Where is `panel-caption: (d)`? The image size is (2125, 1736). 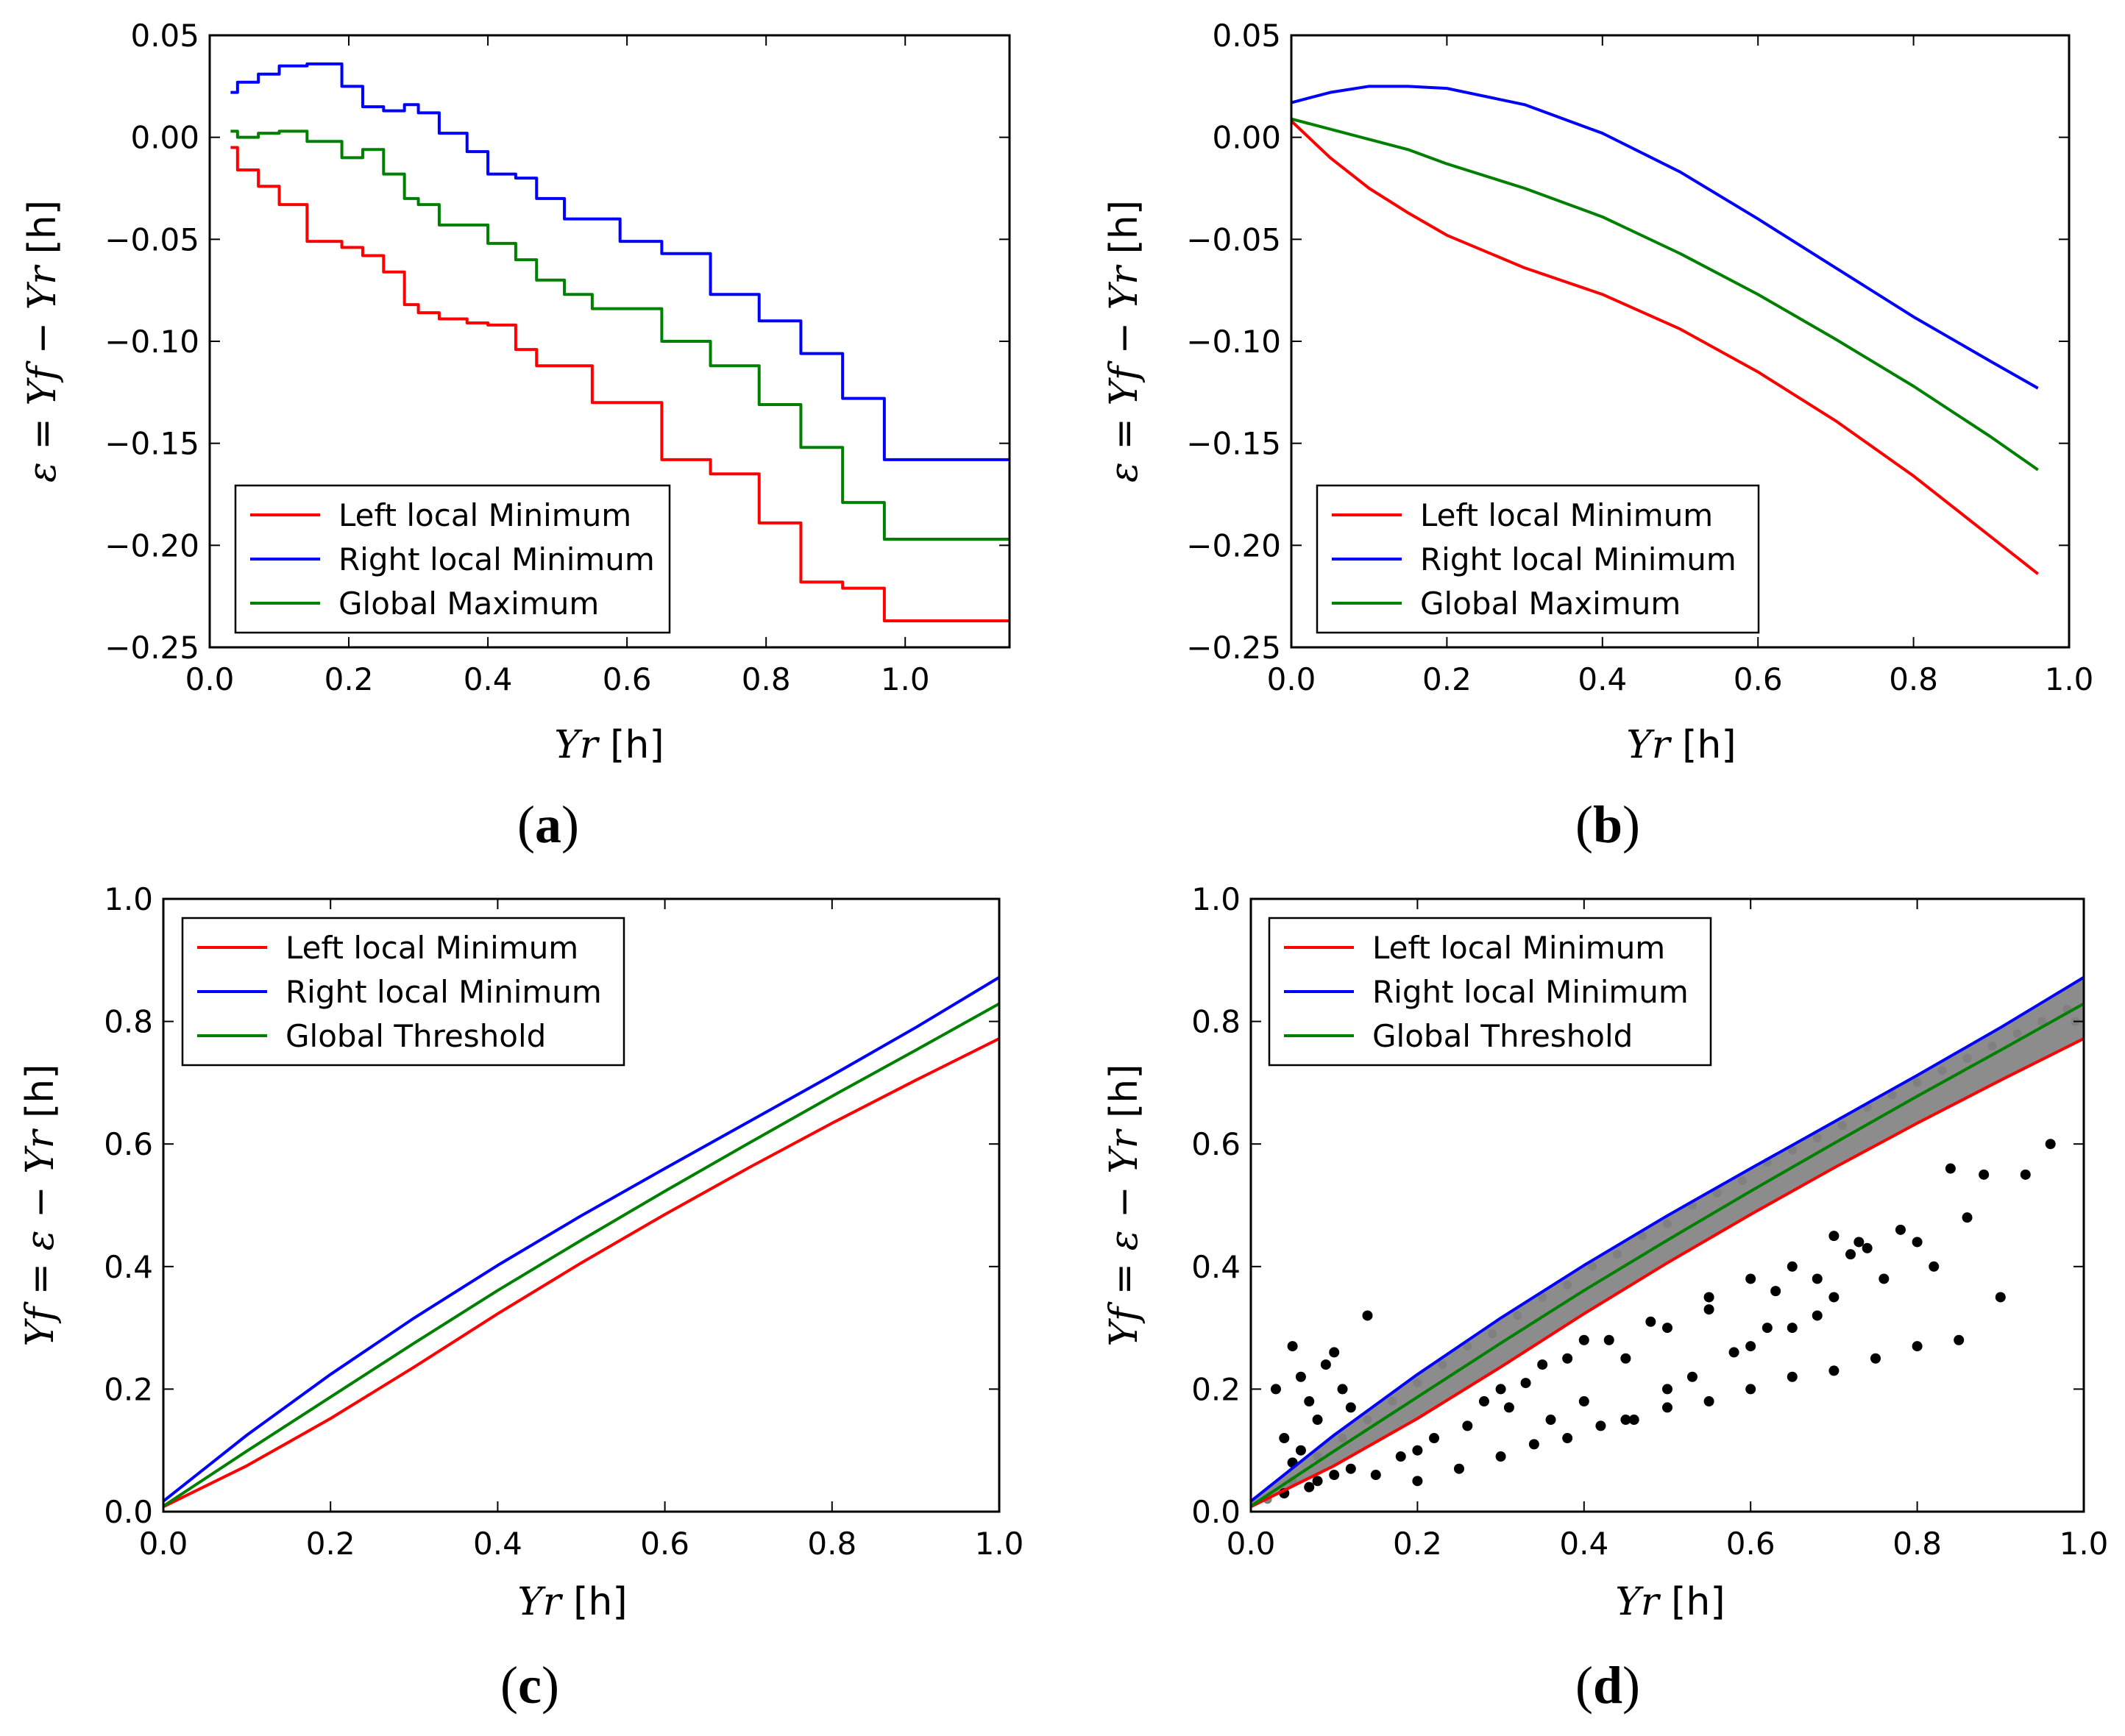
panel-caption: (d) is located at coordinates (1608, 1685).